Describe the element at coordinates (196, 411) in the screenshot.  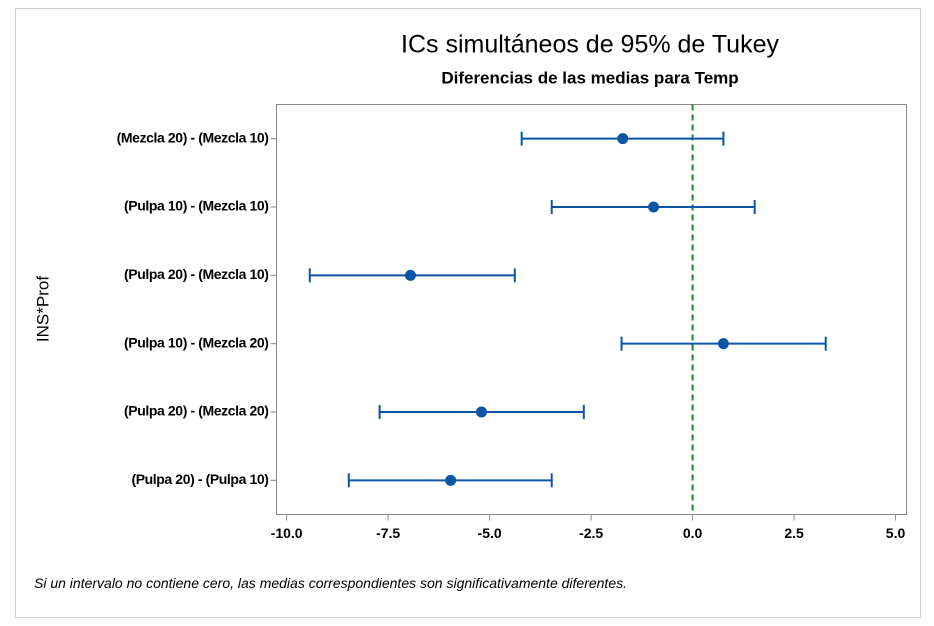
I see `y-tick-label: (Pulpa 20) - (Mezcla 20)` at that location.